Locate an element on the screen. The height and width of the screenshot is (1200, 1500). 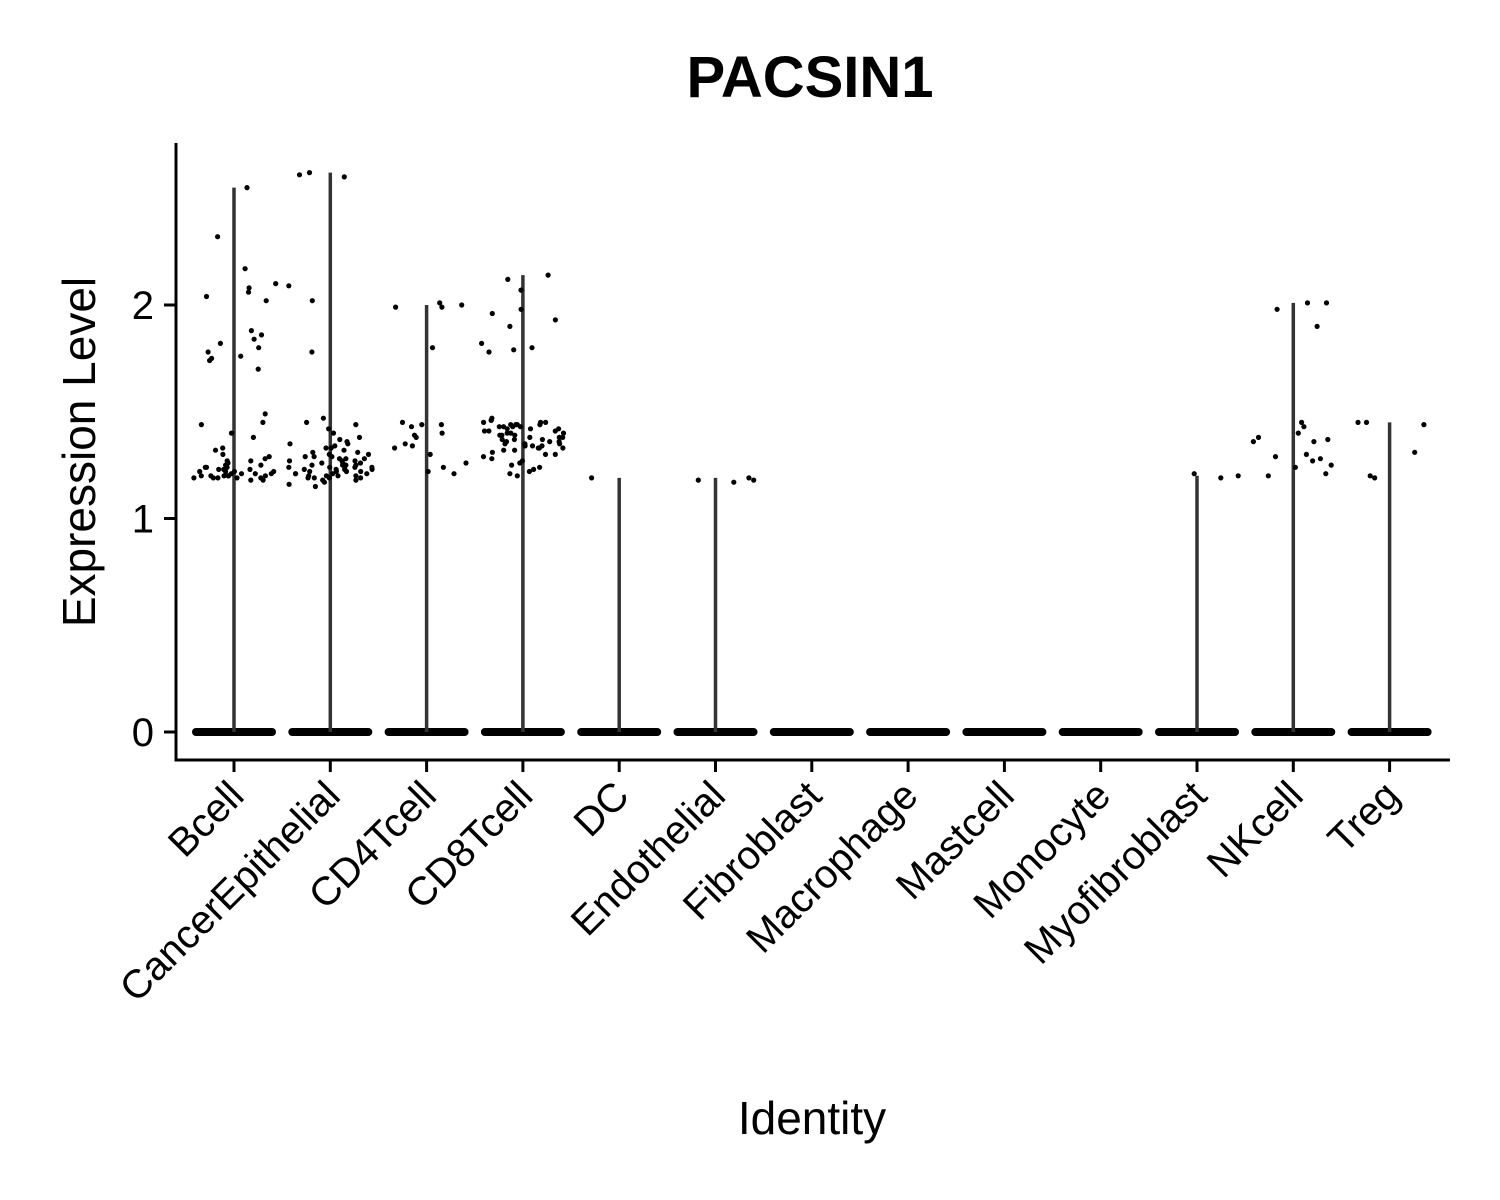
chart-title: PACSIN1 is located at coordinates (809, 77).